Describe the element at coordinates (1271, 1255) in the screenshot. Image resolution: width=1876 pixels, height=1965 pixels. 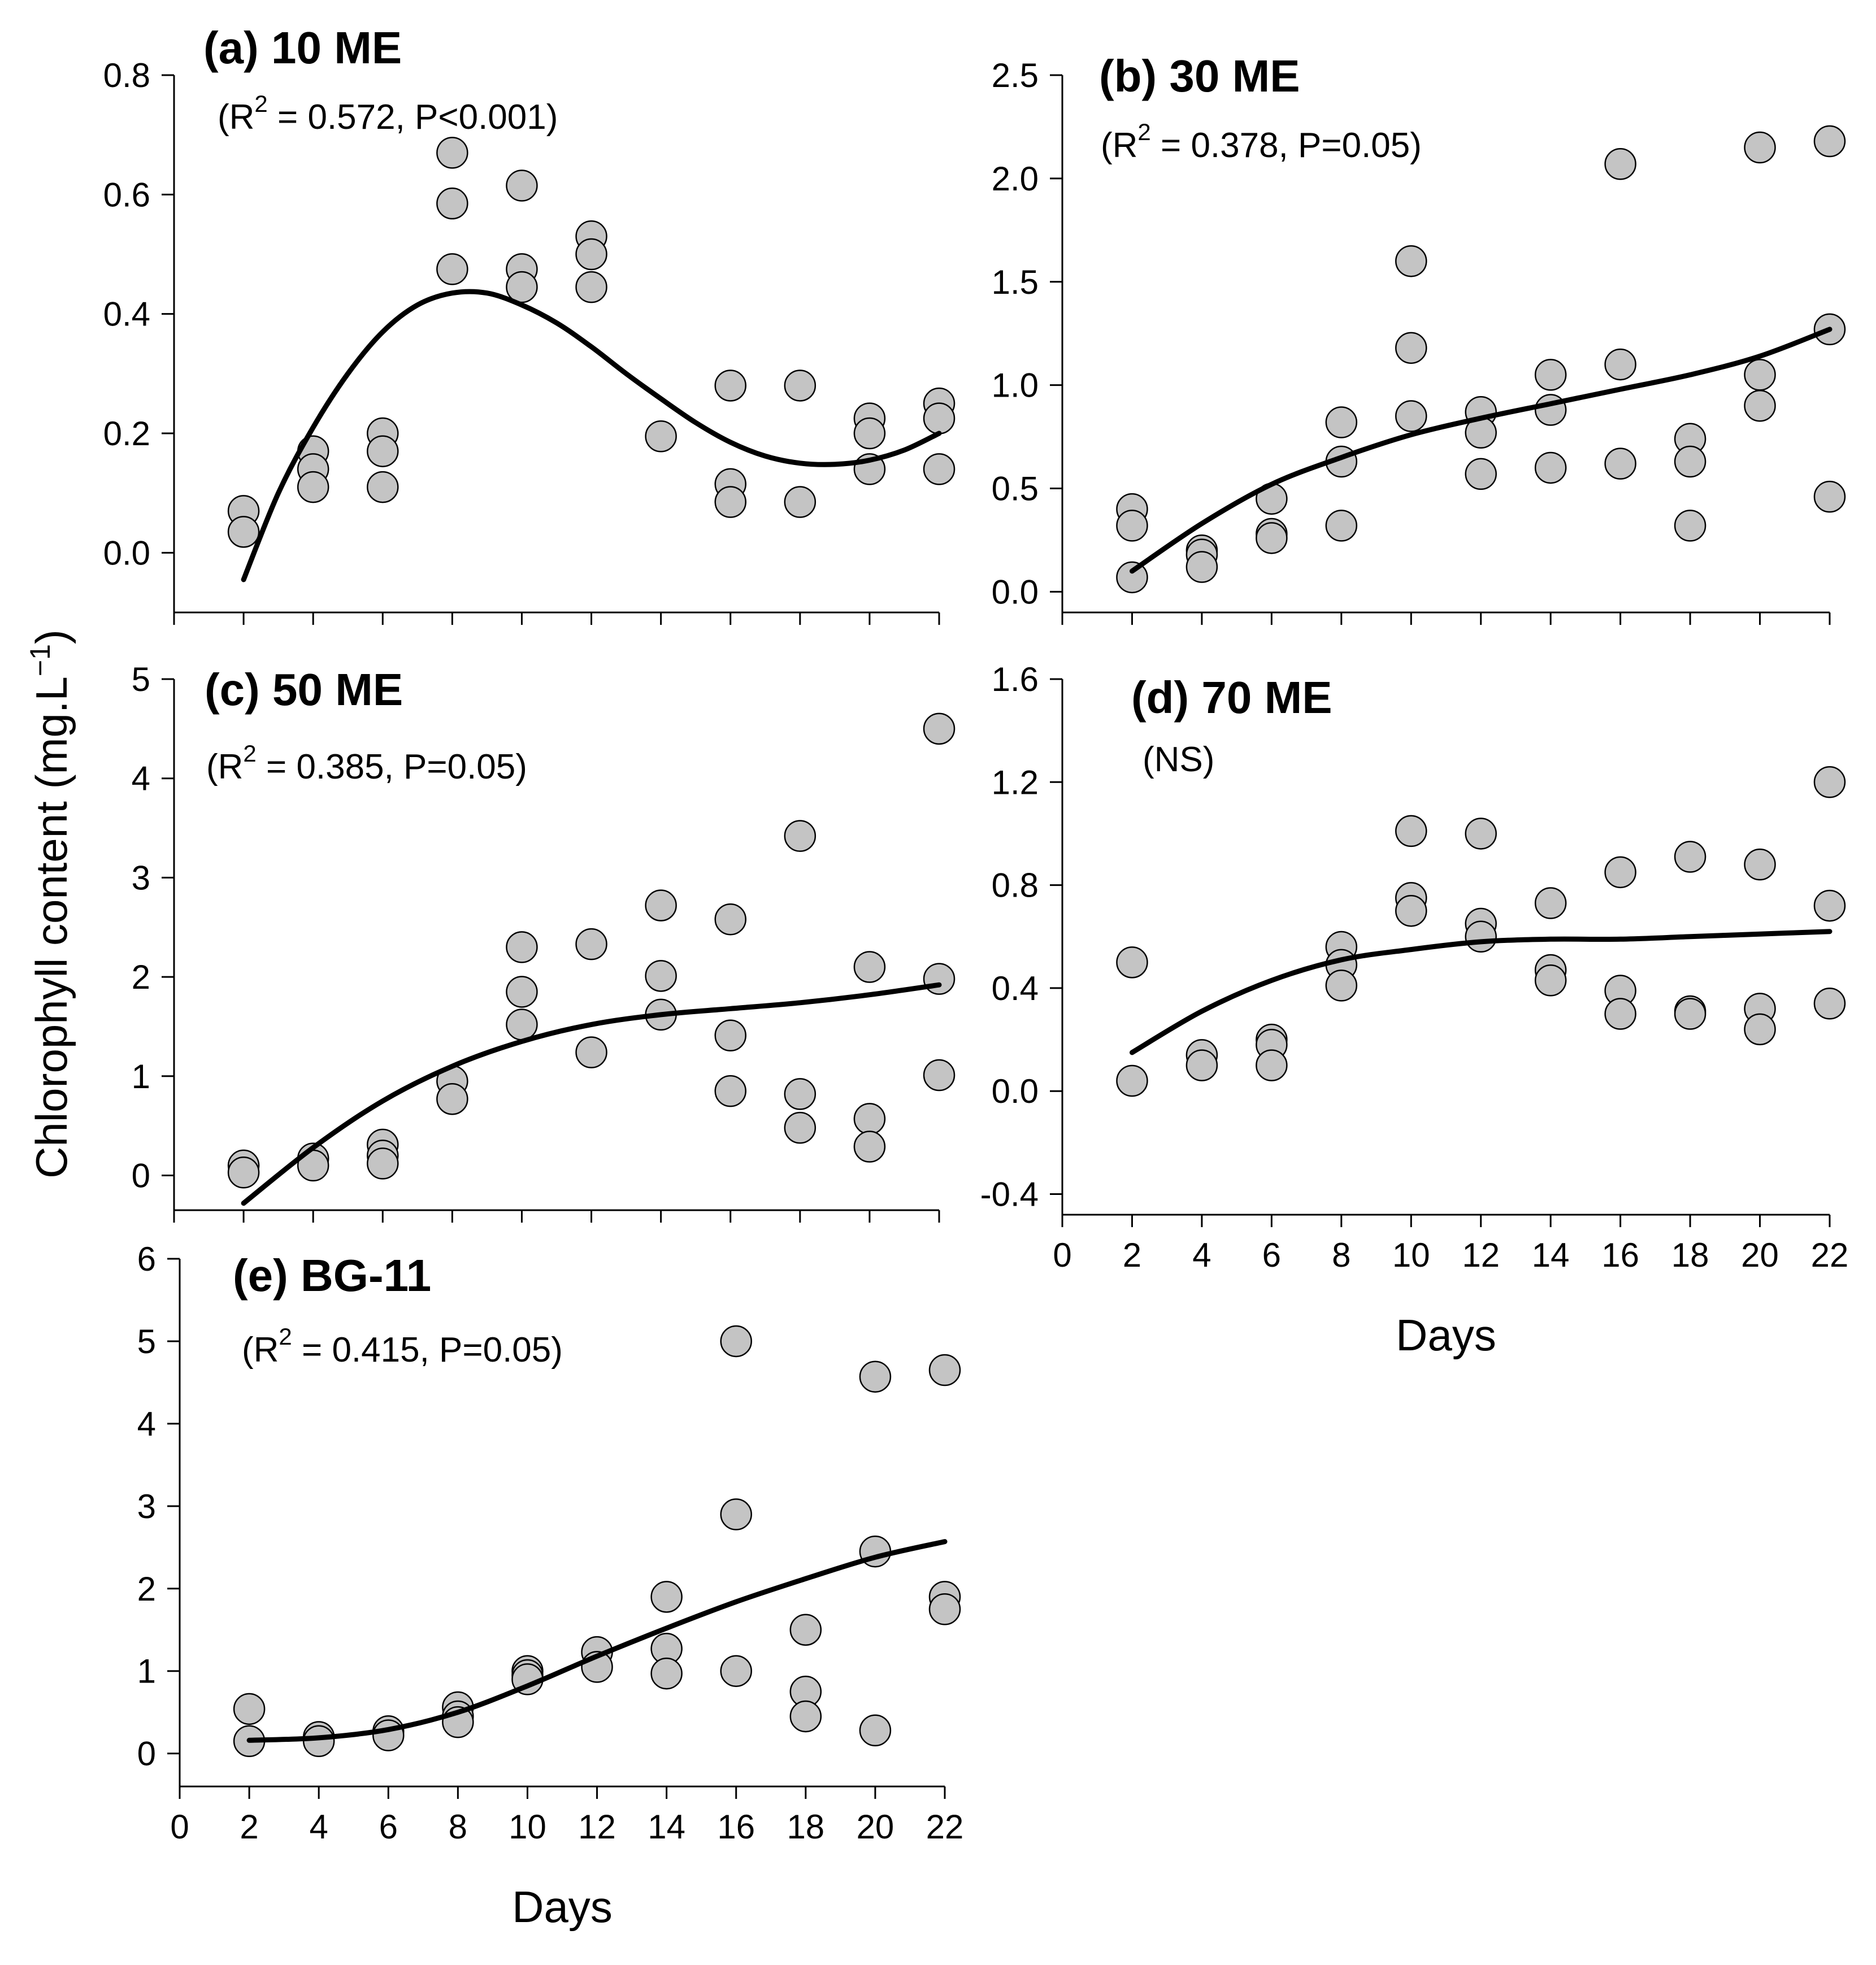
I see `x-tick-label: 6` at that location.